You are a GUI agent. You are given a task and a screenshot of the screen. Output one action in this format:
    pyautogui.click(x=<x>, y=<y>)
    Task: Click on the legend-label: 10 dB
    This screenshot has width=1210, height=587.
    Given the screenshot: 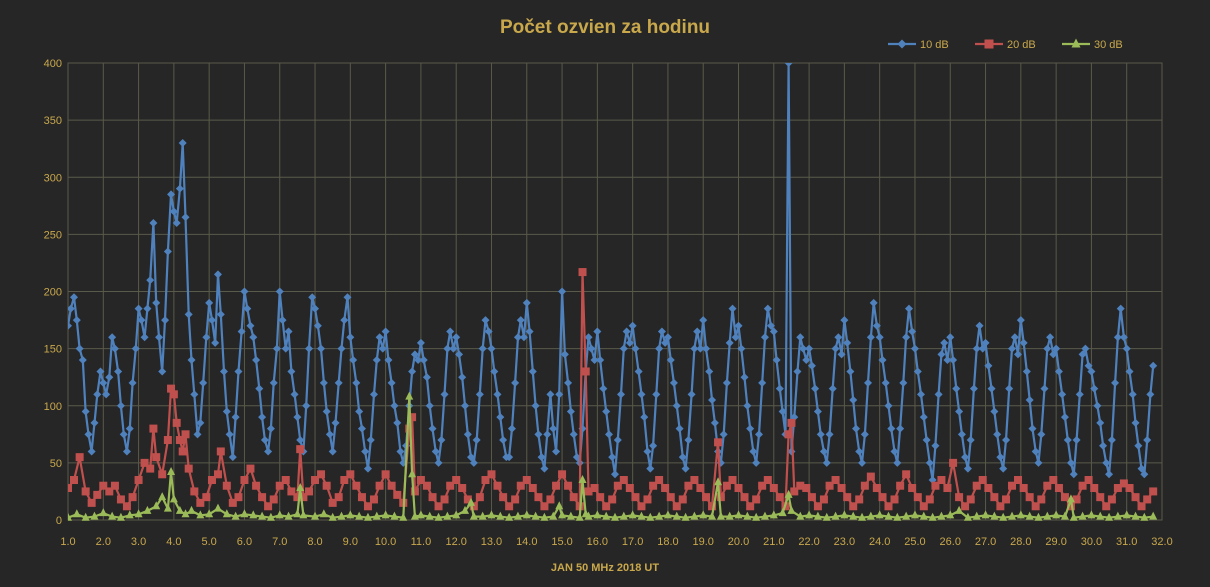 What is the action you would take?
    pyautogui.click(x=934, y=45)
    